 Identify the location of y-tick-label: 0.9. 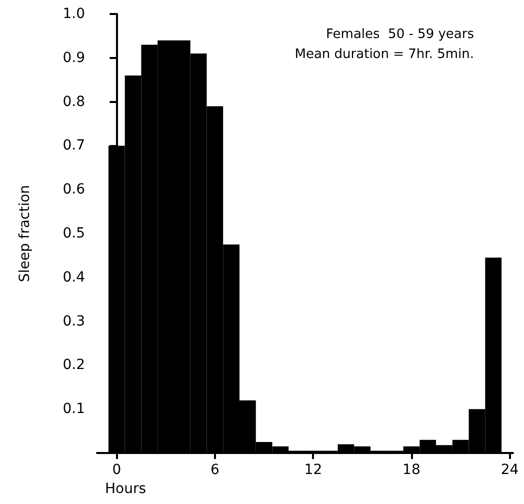
(73, 58).